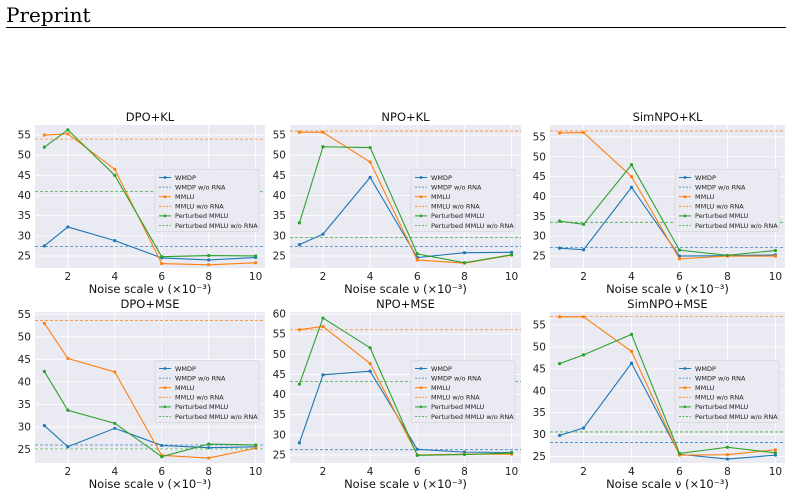 The image size is (804, 494). Describe the element at coordinates (405, 304) in the screenshot. I see `chart-title: NPO+MSE` at that location.